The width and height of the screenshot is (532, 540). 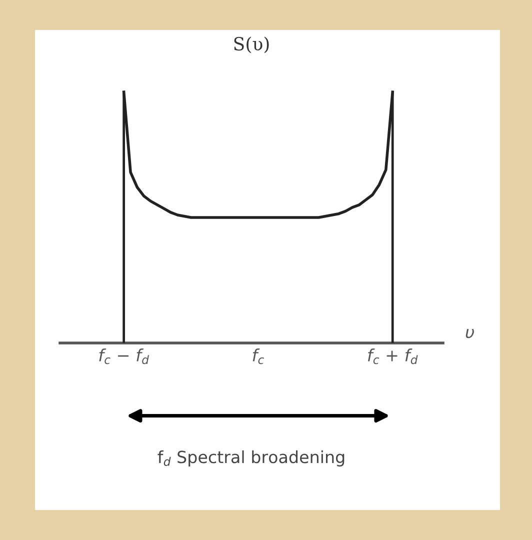 What do you see at coordinates (258, 356) in the screenshot?
I see `x-tick-label: f$_{c}$` at bounding box center [258, 356].